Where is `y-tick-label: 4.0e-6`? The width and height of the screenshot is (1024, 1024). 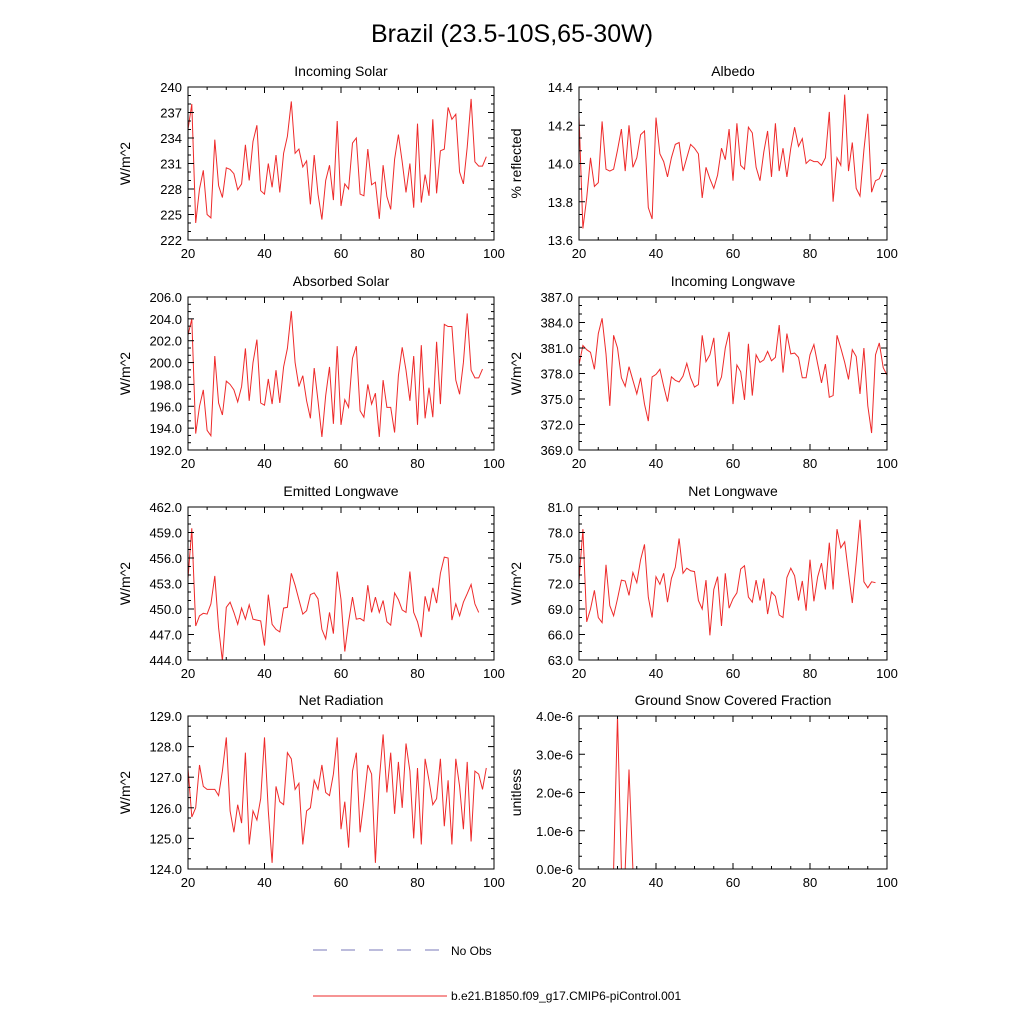 y-tick-label: 4.0e-6 is located at coordinates (554, 716).